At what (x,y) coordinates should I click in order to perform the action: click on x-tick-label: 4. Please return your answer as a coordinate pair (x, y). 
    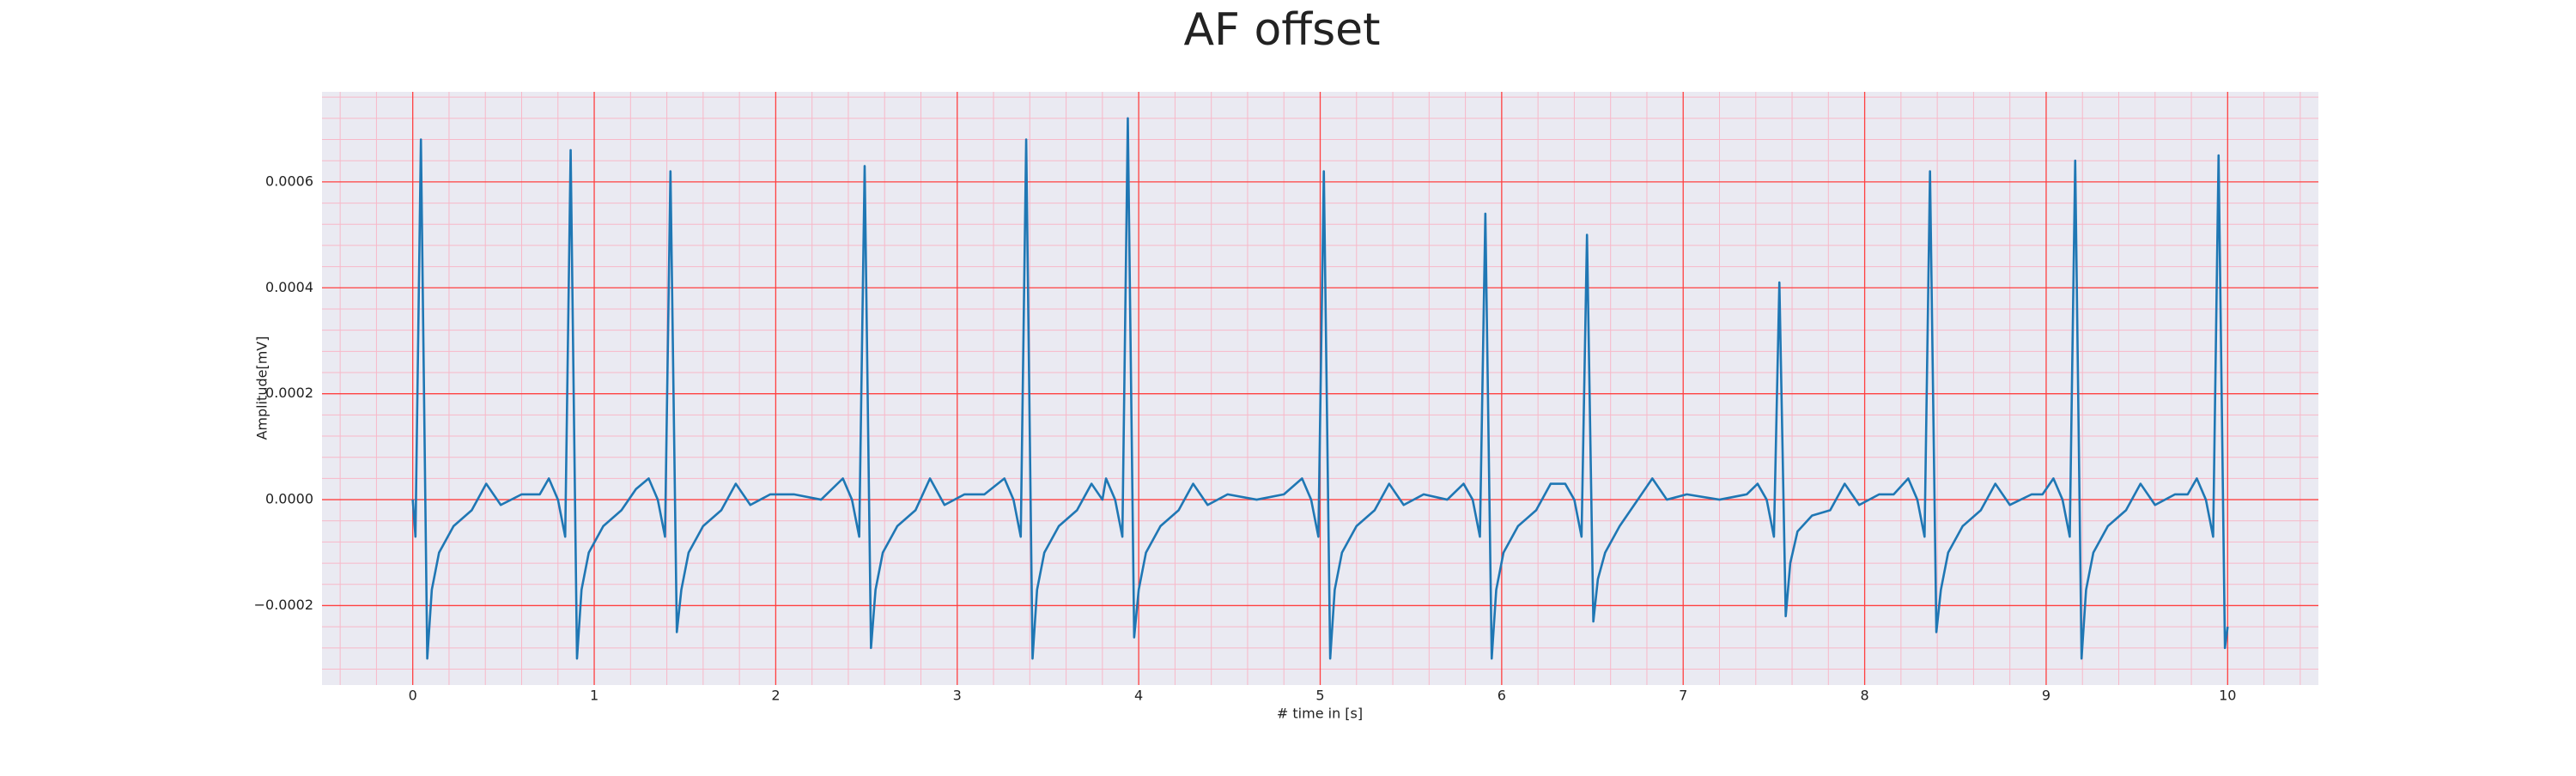
    Looking at the image, I should click on (1138, 696).